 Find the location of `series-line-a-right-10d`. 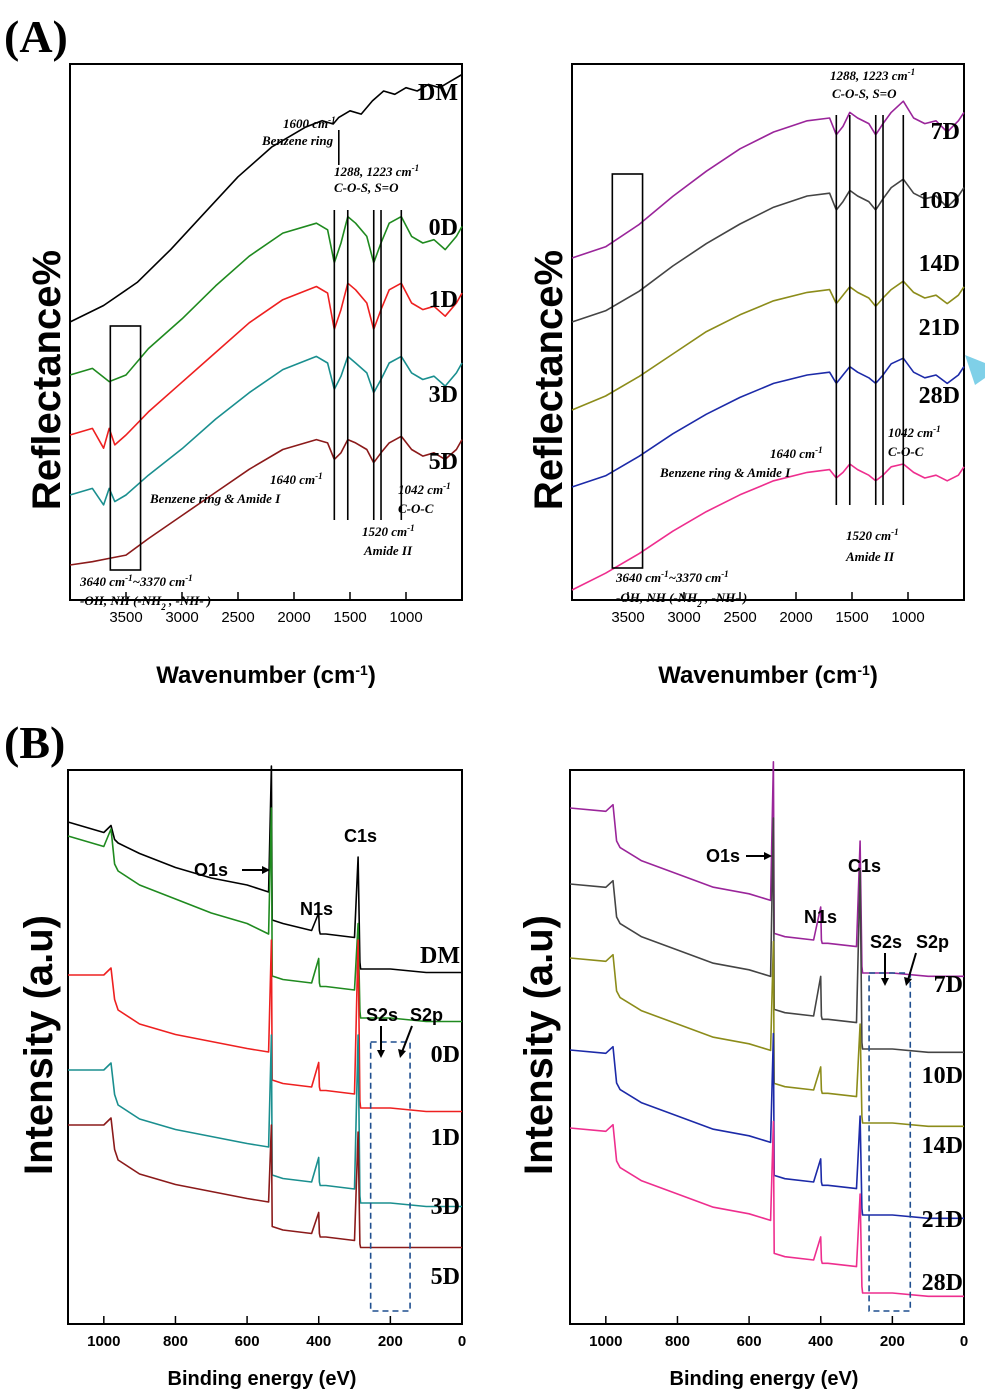

series-line-a-right-10d is located at coordinates (768, 250).